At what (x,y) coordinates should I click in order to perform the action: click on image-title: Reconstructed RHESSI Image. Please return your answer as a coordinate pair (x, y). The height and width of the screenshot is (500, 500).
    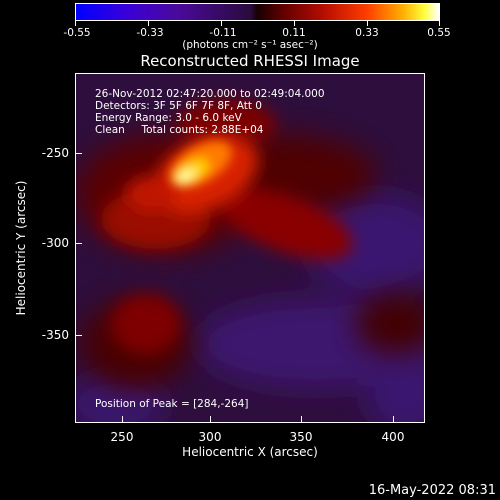
    Looking at the image, I should click on (250, 61).